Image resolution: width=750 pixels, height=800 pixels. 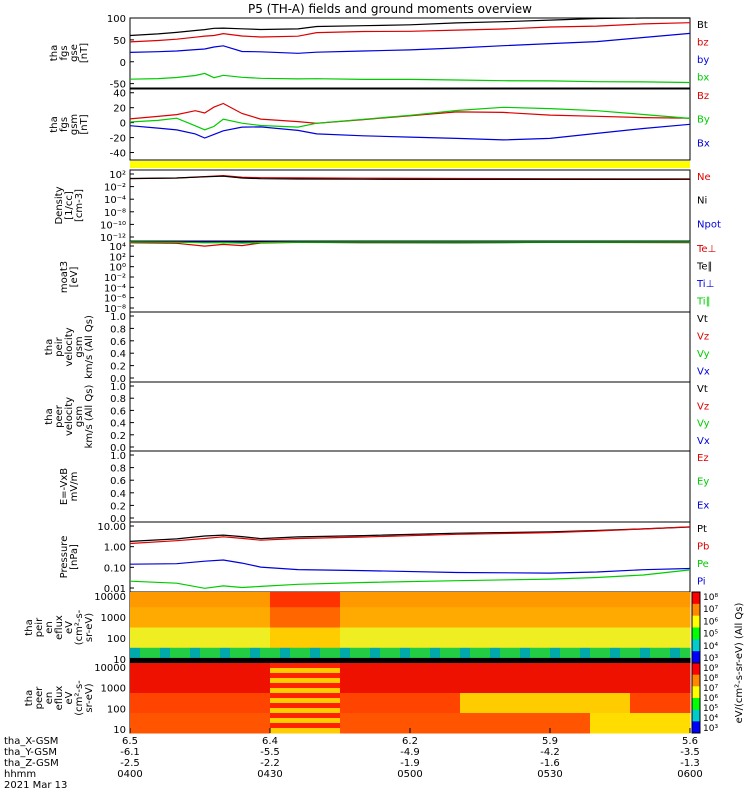 I want to click on y-axis-label-line: mV/m, so click(x=74, y=487).